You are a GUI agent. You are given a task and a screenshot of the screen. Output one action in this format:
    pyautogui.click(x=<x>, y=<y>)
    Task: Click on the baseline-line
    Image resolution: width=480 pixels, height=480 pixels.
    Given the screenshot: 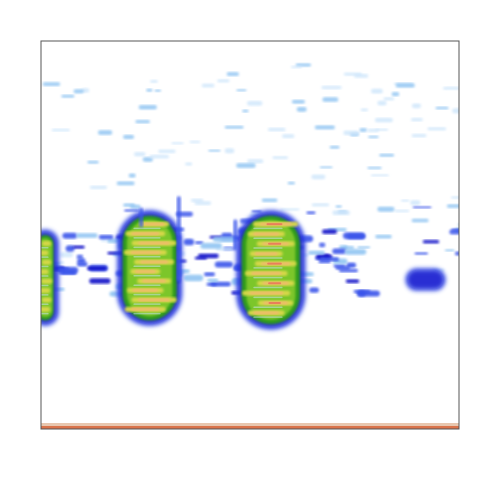 What is the action you would take?
    pyautogui.click(x=250, y=427)
    